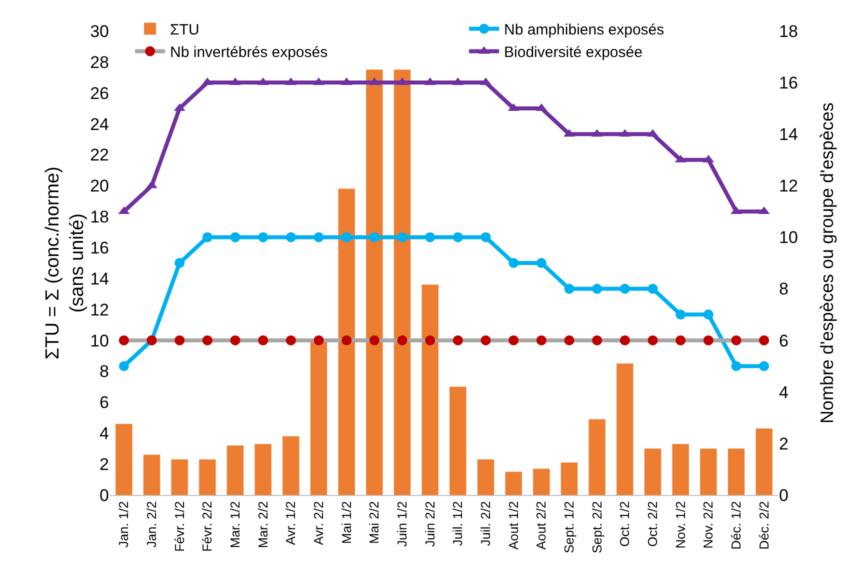 Image resolution: width=848 pixels, height=580 pixels. I want to click on y-tick-label: 28, so click(99, 62).